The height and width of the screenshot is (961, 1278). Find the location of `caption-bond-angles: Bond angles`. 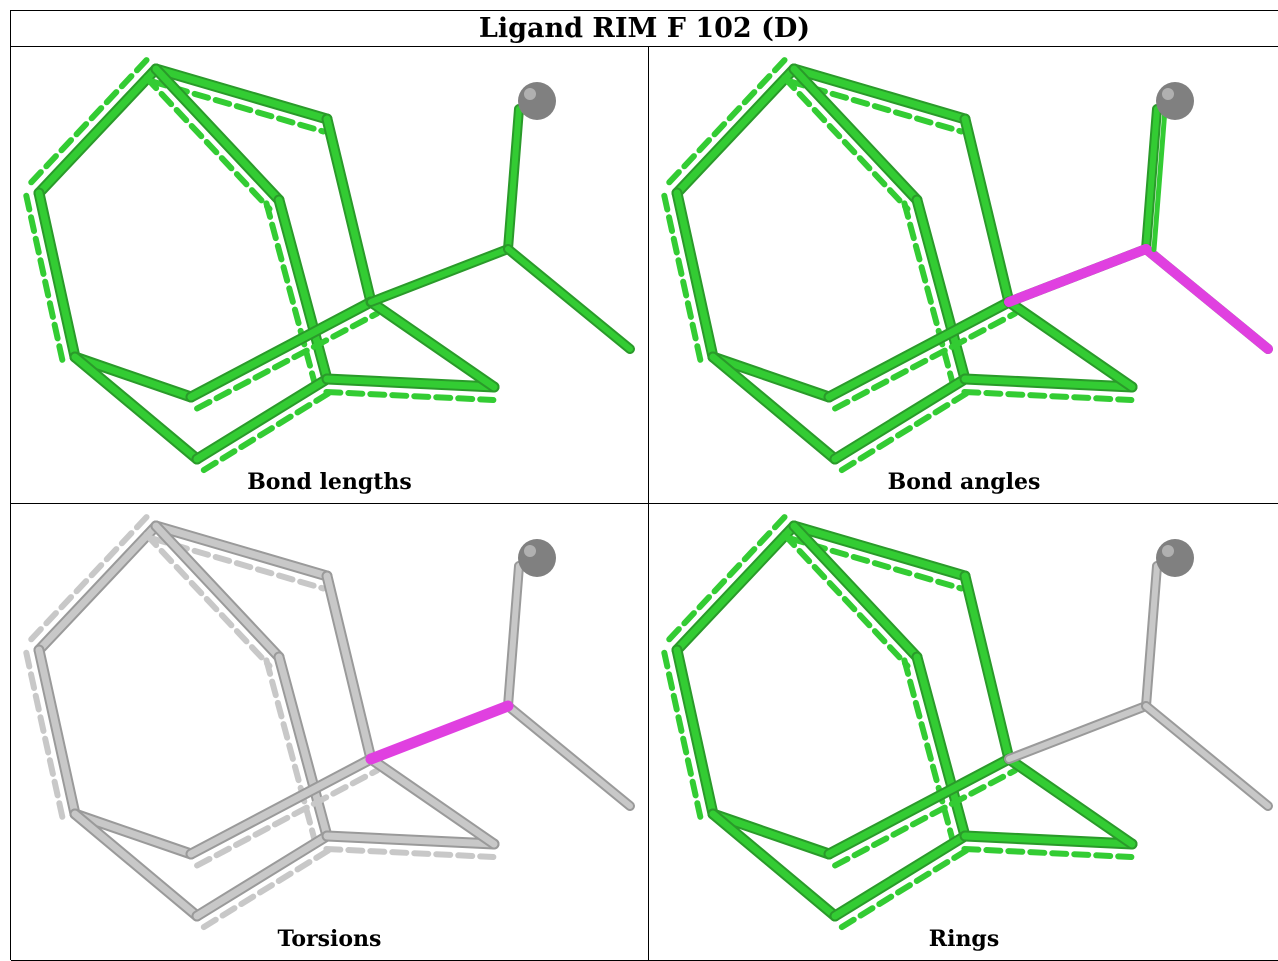

caption-bond-angles: Bond angles is located at coordinates (964, 482).